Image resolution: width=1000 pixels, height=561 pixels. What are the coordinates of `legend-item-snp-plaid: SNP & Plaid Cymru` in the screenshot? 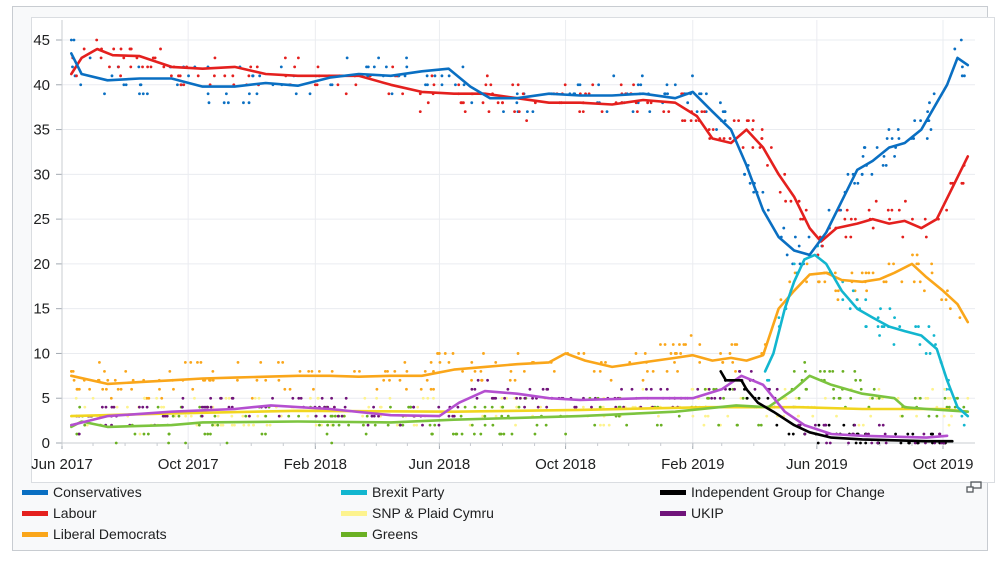 It's located at (417, 513).